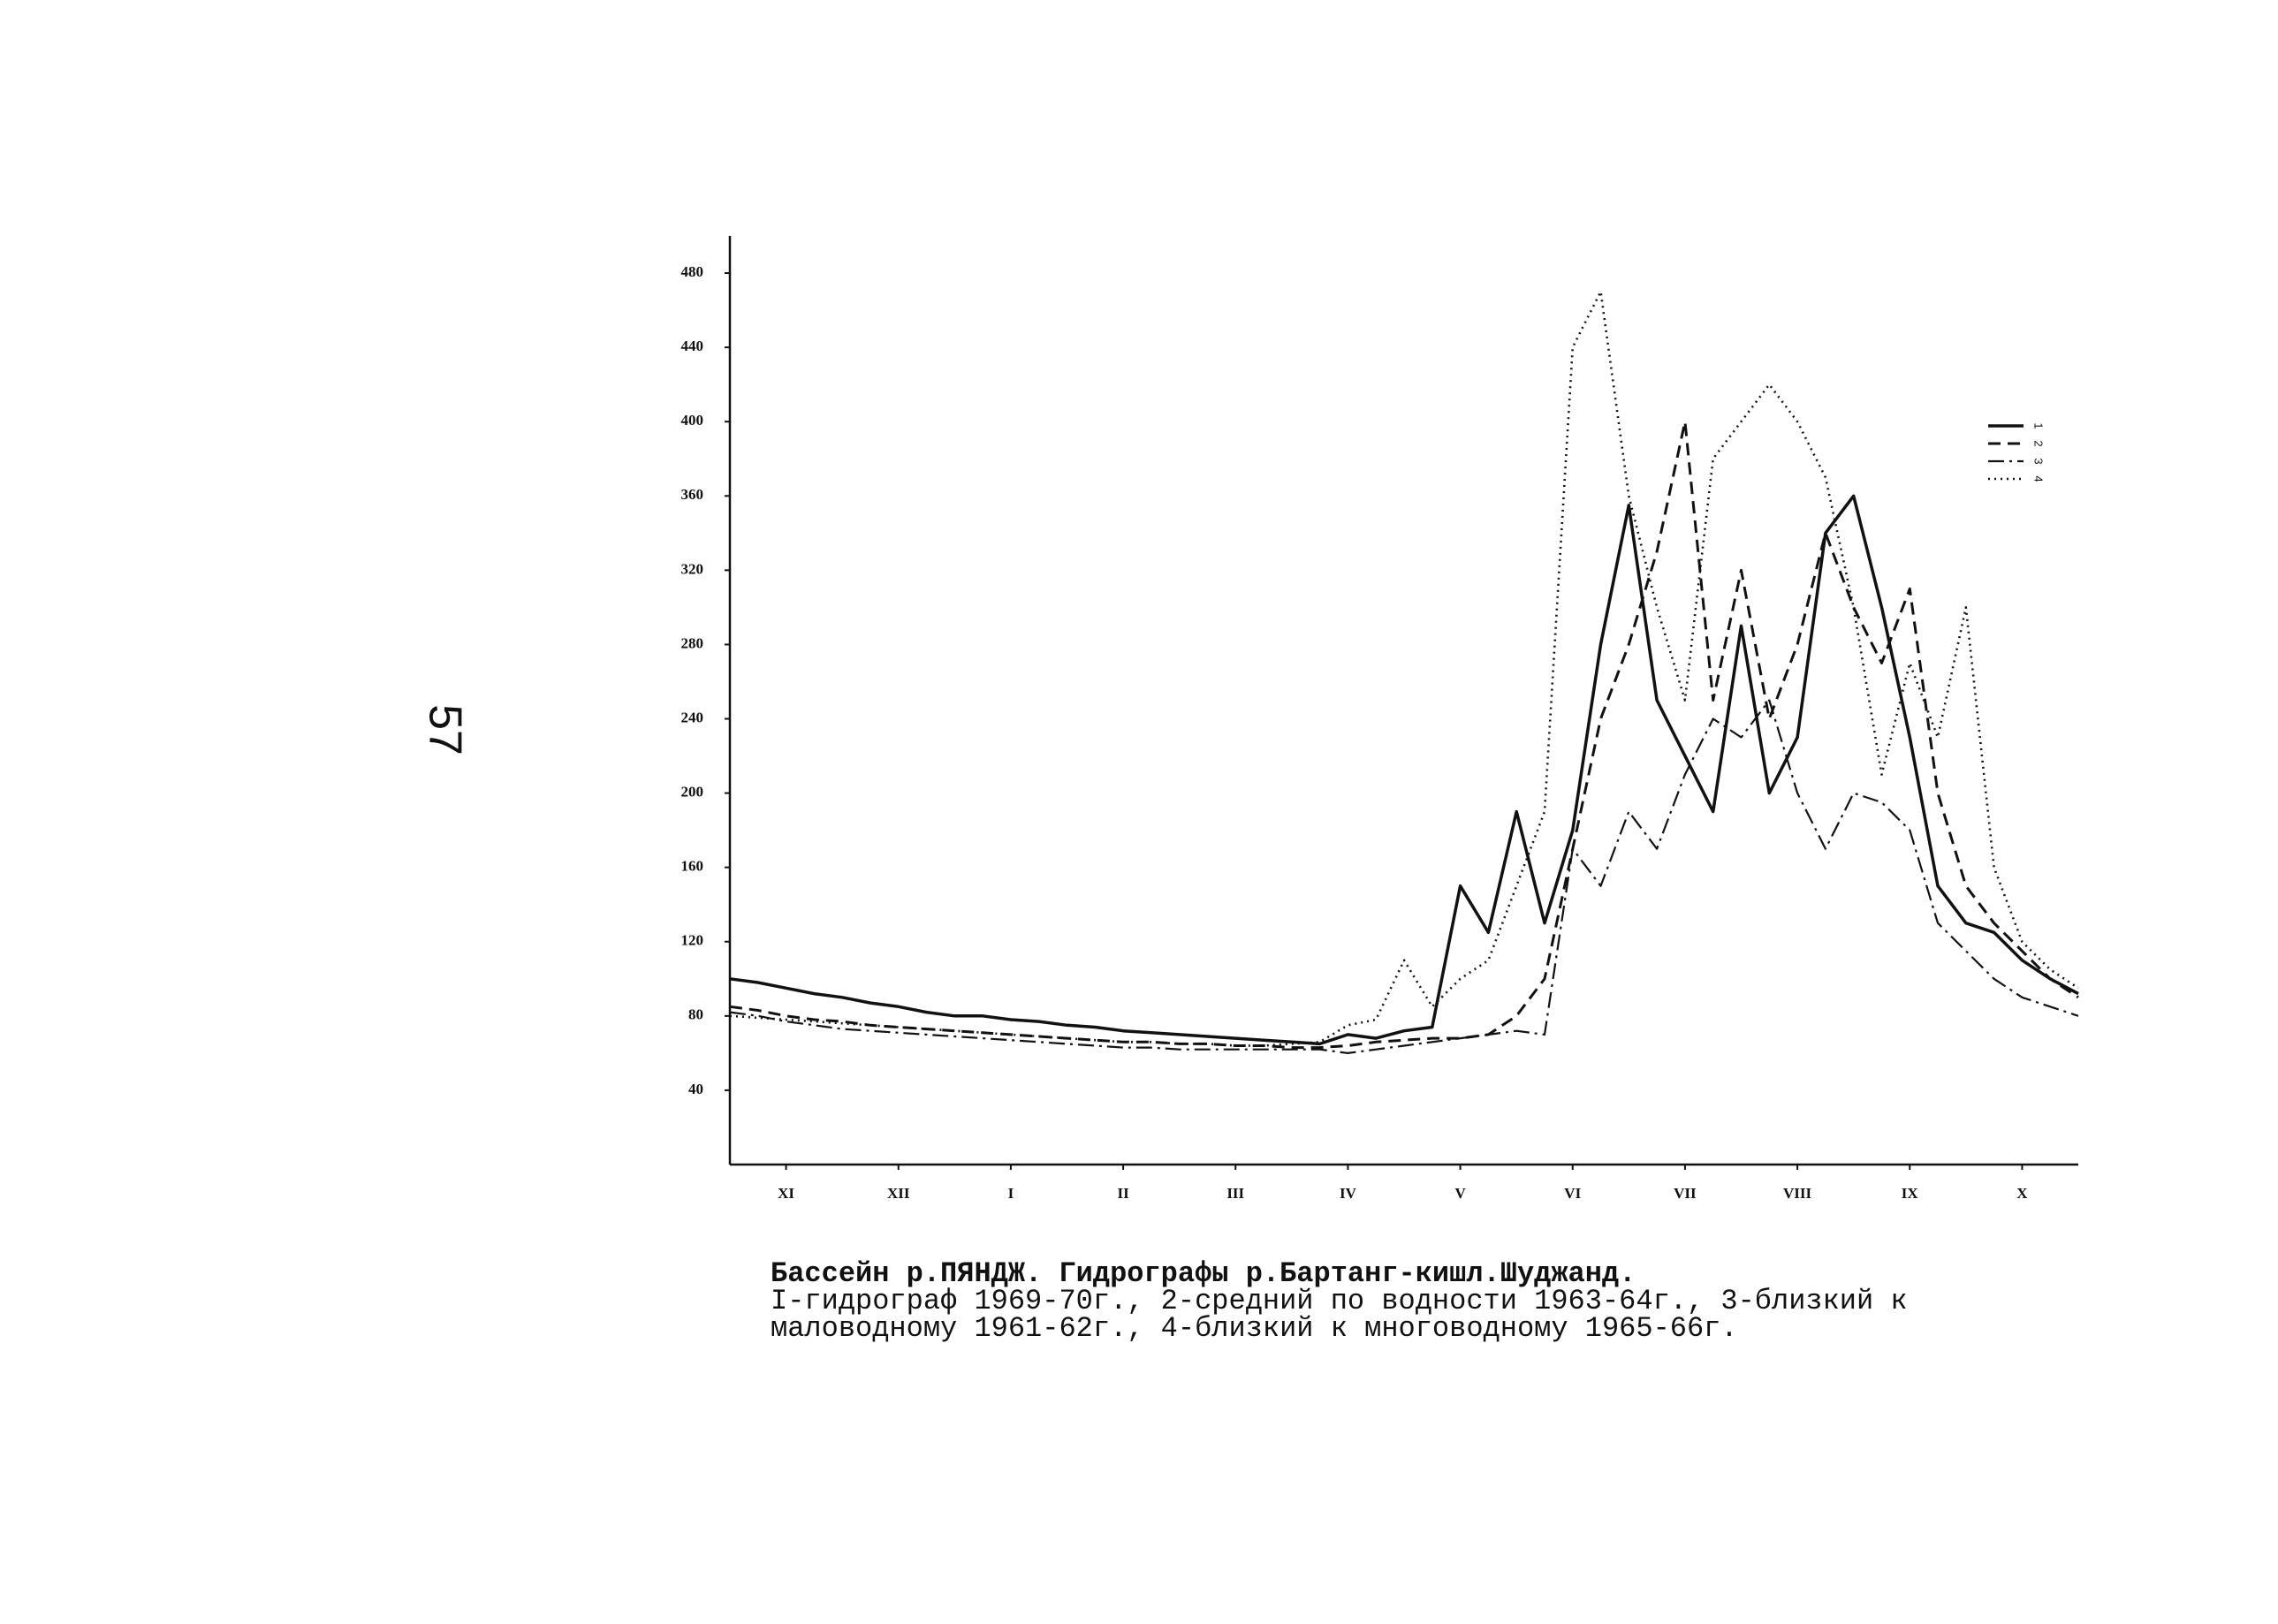 This screenshot has height=1624, width=2278. Describe the element at coordinates (2022, 1193) in the screenshot. I see `x-tick-label: X` at that location.